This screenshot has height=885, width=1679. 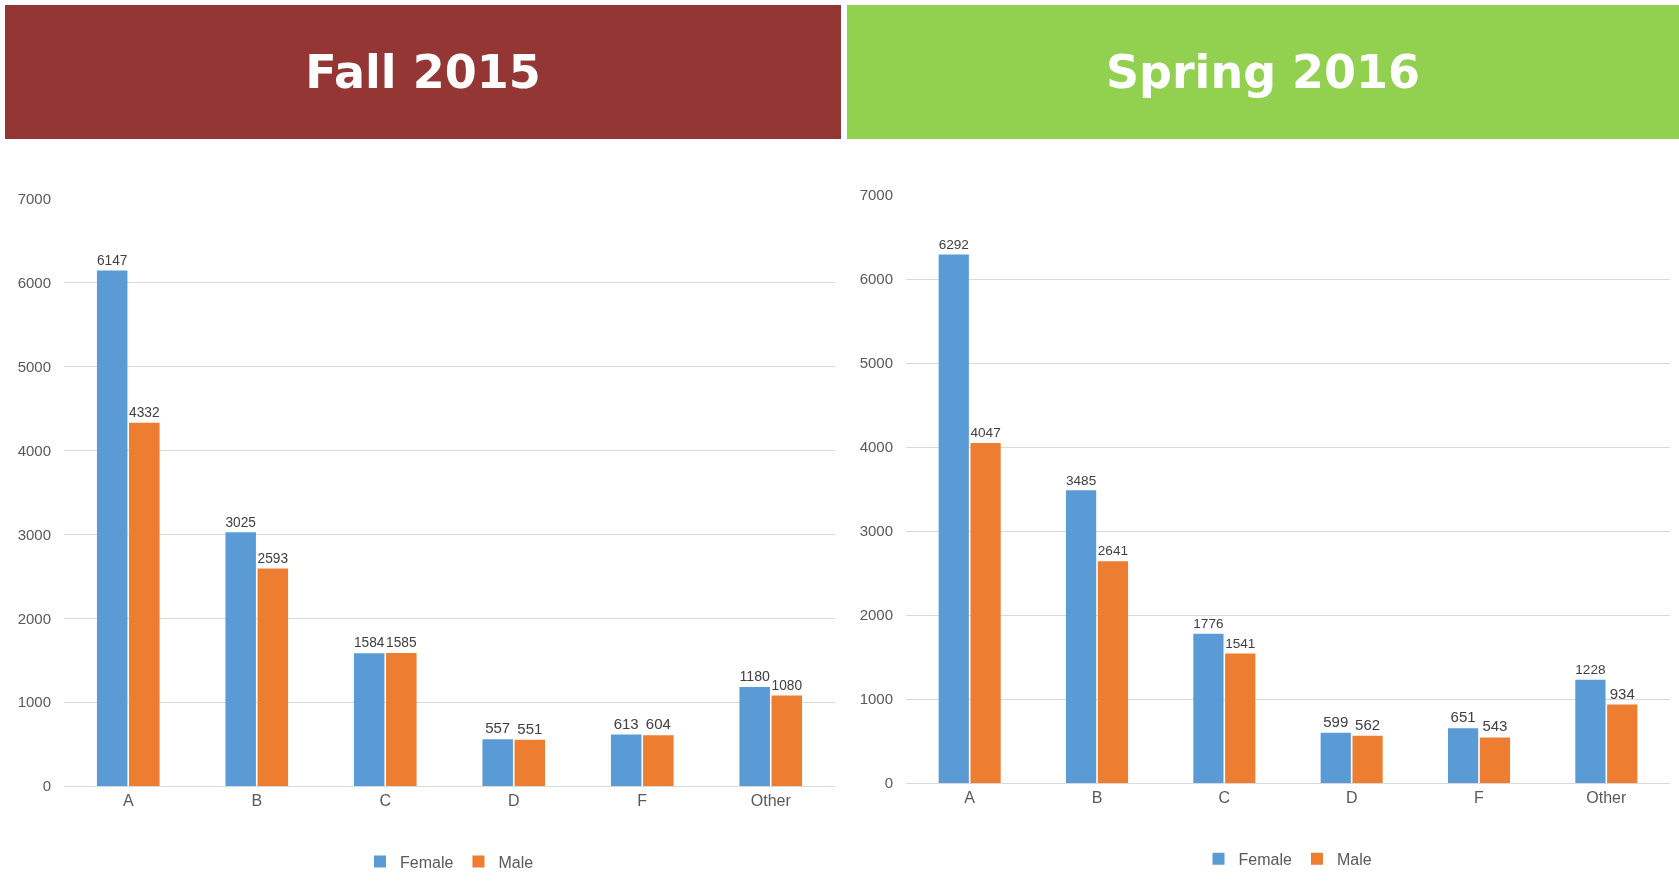 I want to click on data-label: 599, so click(x=1336, y=721).